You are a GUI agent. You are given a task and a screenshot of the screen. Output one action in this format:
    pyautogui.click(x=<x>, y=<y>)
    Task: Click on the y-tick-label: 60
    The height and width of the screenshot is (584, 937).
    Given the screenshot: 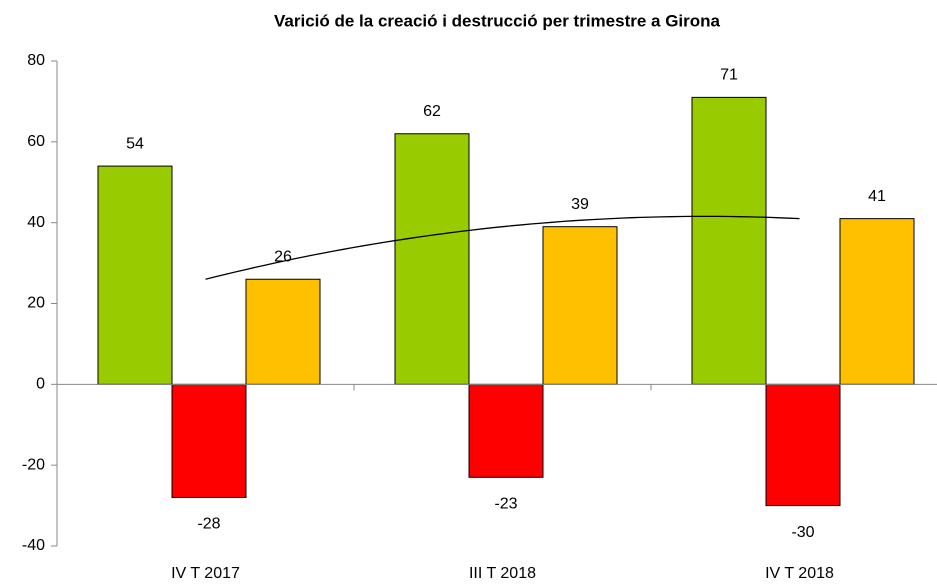 What is the action you would take?
    pyautogui.click(x=36, y=141)
    